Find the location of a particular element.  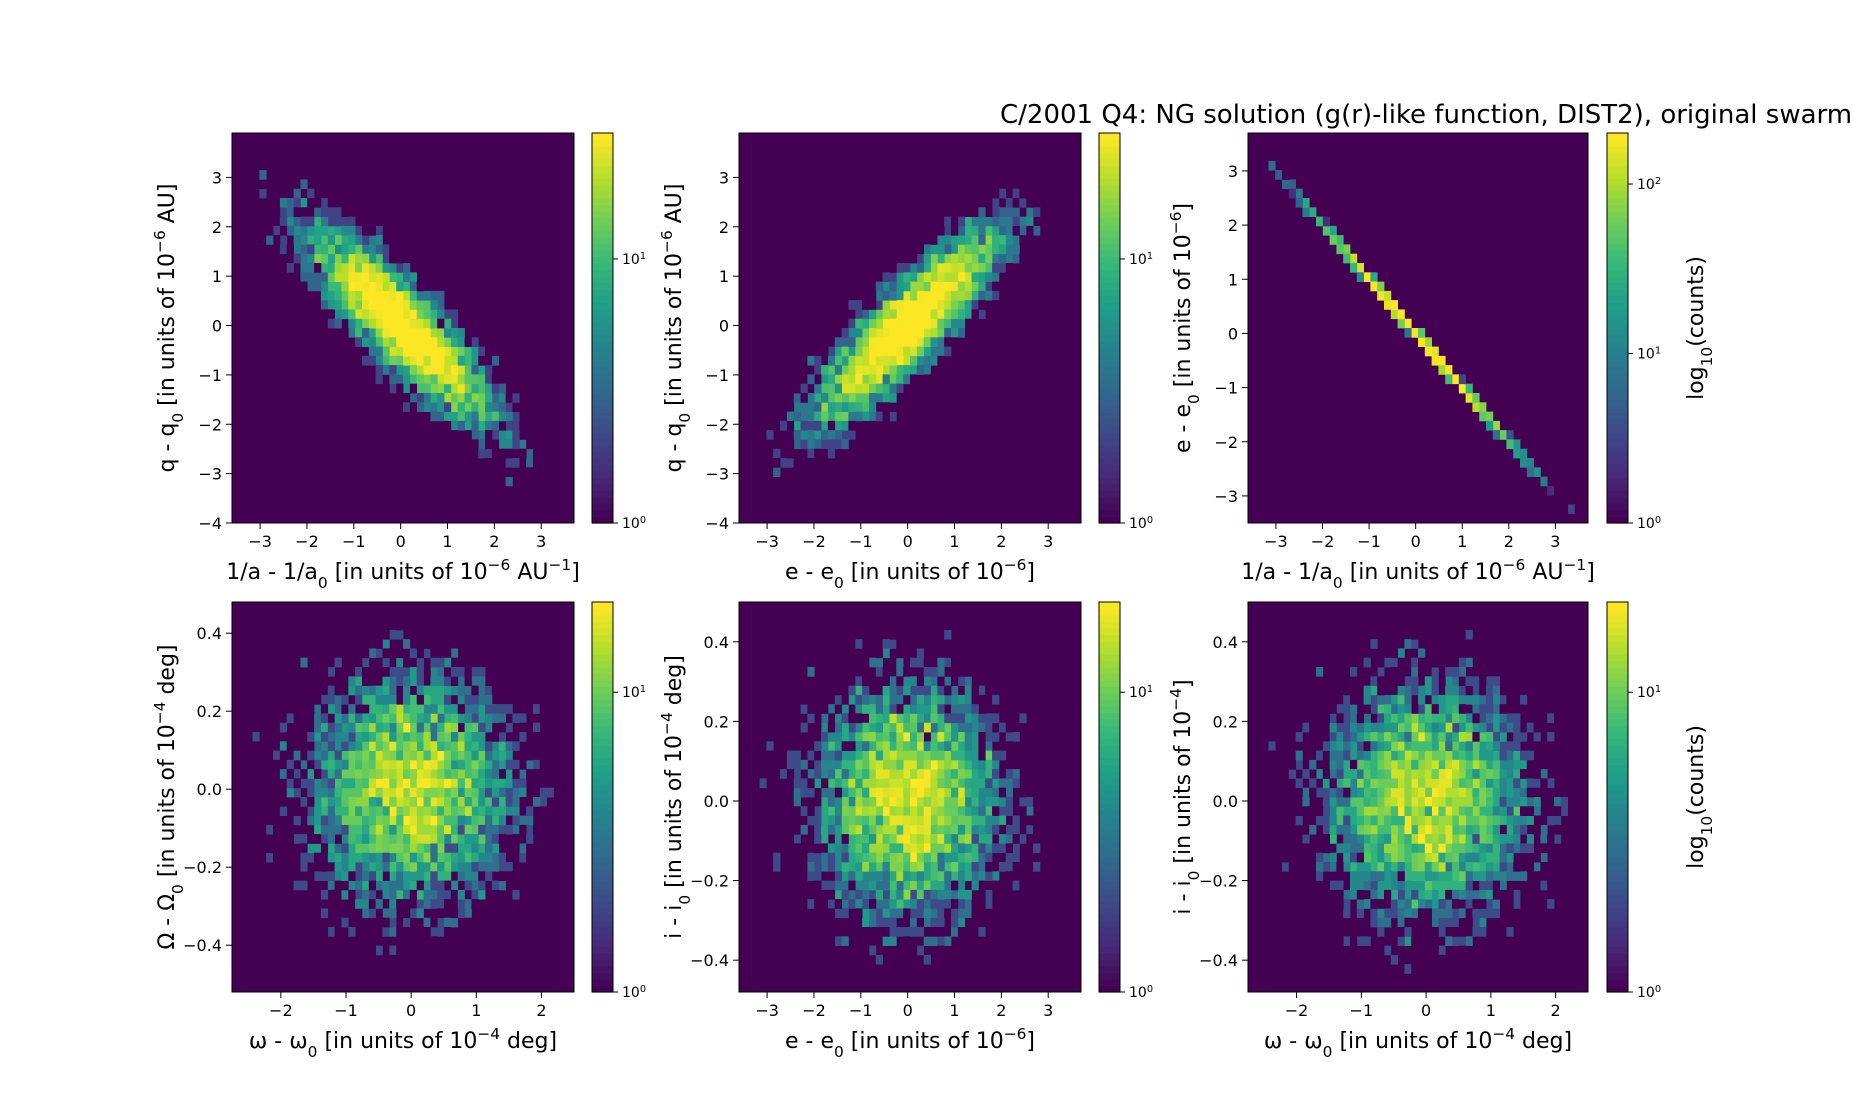

colorbar-tick-label: 101 is located at coordinates (634, 693).